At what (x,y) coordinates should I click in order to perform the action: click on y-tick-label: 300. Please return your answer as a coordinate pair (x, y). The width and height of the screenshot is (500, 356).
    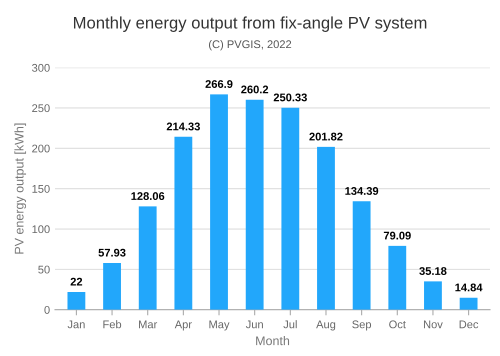
    Looking at the image, I should click on (41, 68).